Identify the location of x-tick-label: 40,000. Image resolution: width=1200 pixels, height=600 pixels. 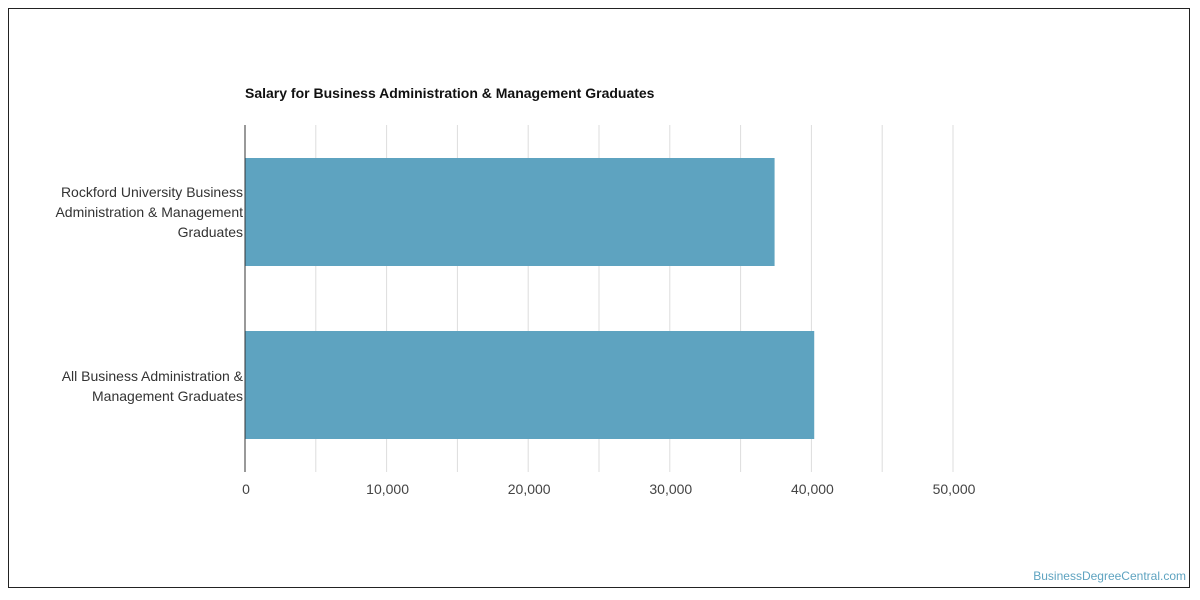
(812, 489).